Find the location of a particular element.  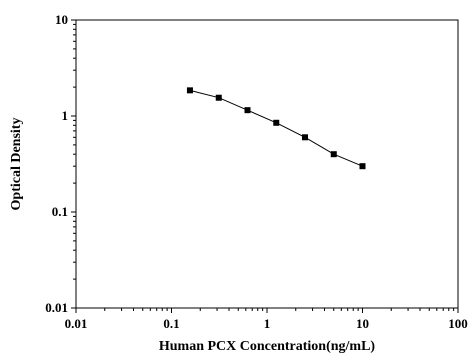

series-layer is located at coordinates (276, 128).